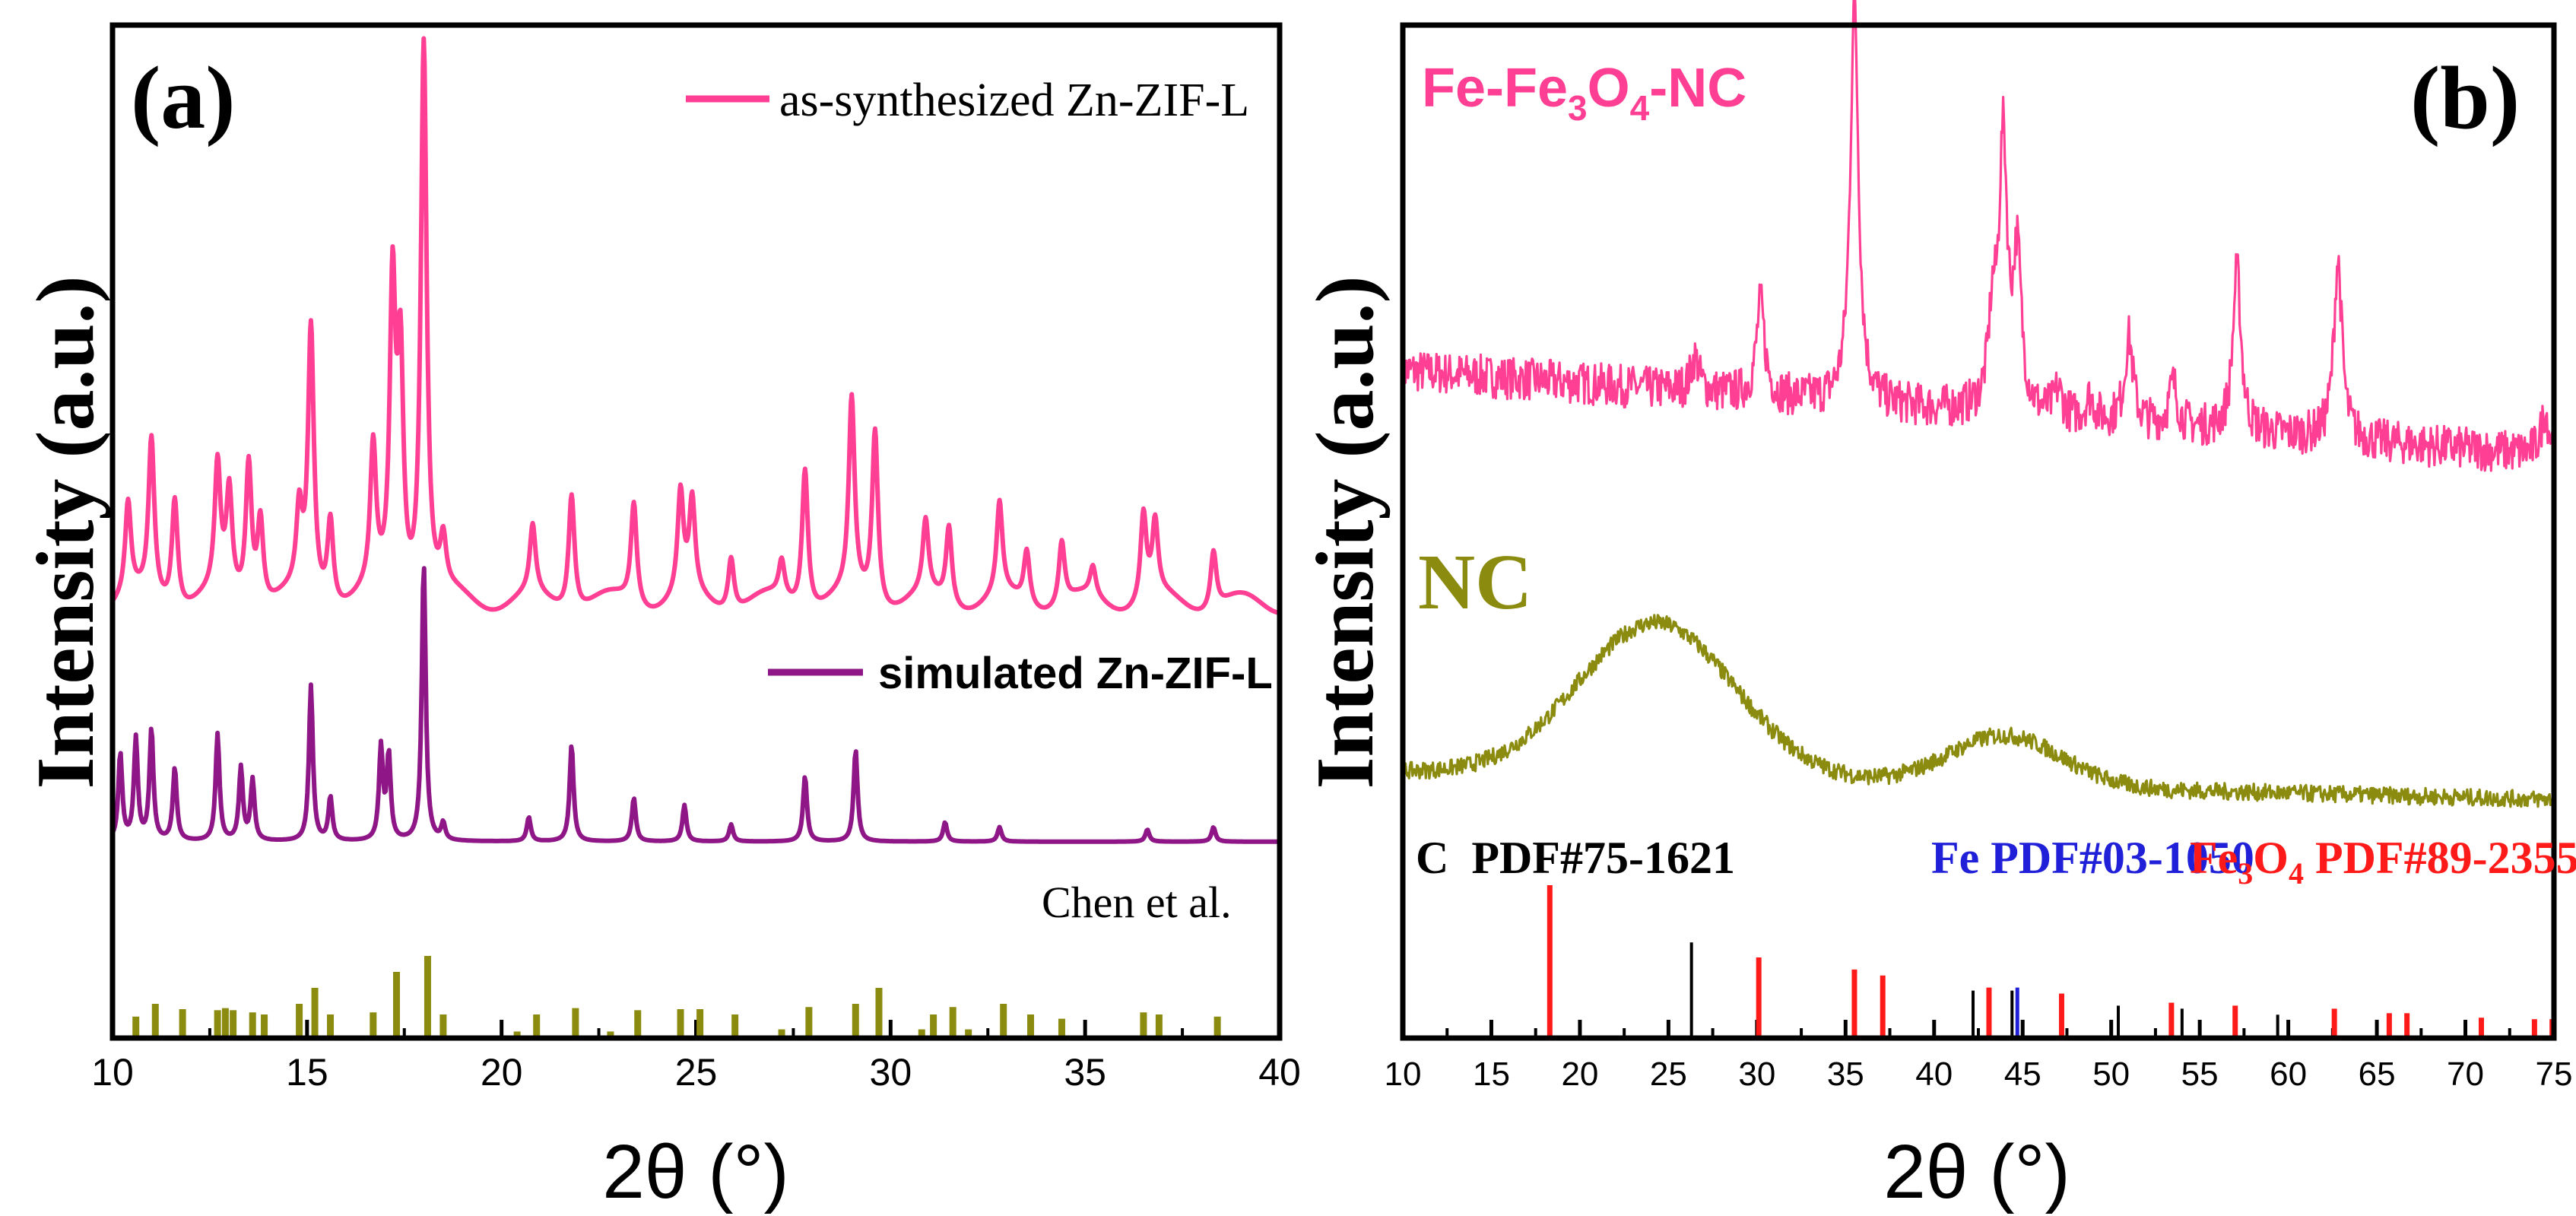 Image resolution: width=2576 pixels, height=1216 pixels. Describe the element at coordinates (307, 1072) in the screenshot. I see `x-tick-label-a: 15` at that location.